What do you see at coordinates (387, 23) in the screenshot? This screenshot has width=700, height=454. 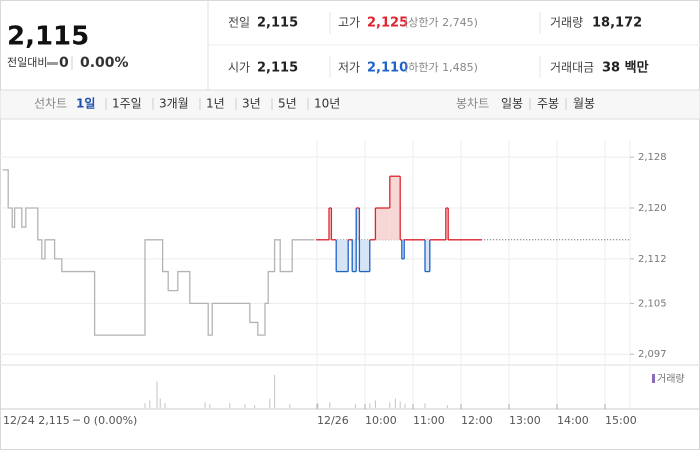 I see `stat-value: 2,125` at bounding box center [387, 23].